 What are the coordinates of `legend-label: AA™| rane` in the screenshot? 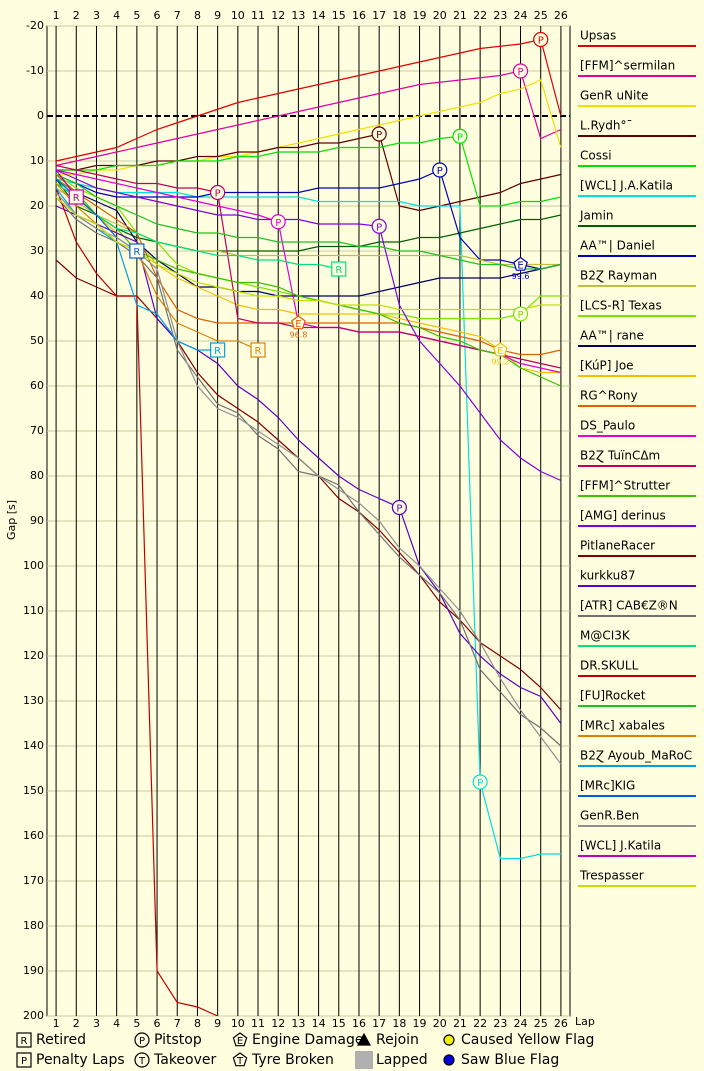 It's located at (612, 336).